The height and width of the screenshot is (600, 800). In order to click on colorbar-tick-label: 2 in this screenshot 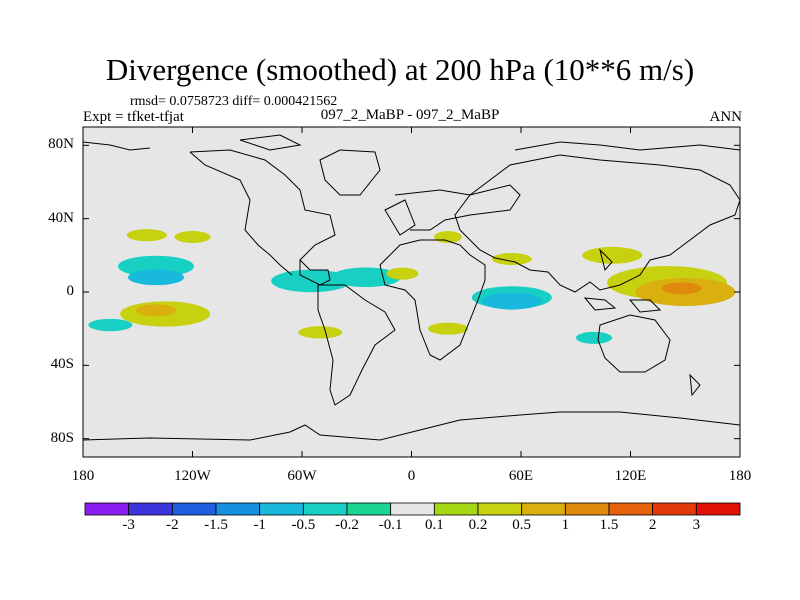, I will do `click(652, 525)`.